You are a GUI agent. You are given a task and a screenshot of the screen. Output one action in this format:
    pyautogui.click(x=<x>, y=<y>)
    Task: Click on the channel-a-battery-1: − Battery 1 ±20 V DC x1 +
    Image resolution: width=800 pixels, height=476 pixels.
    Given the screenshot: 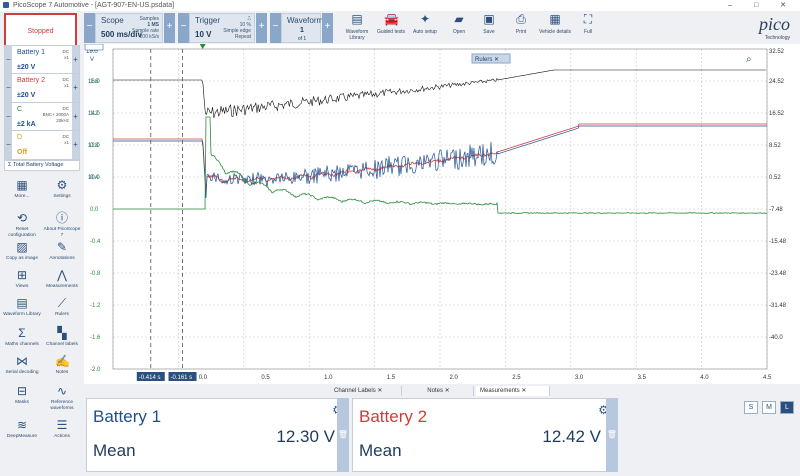 What is the action you would take?
    pyautogui.click(x=42, y=60)
    